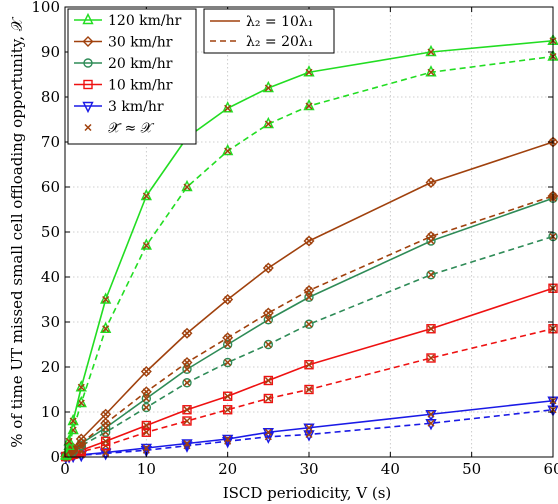  Describe the element at coordinates (308, 469) in the screenshot. I see `x-tick-label: 30` at that location.